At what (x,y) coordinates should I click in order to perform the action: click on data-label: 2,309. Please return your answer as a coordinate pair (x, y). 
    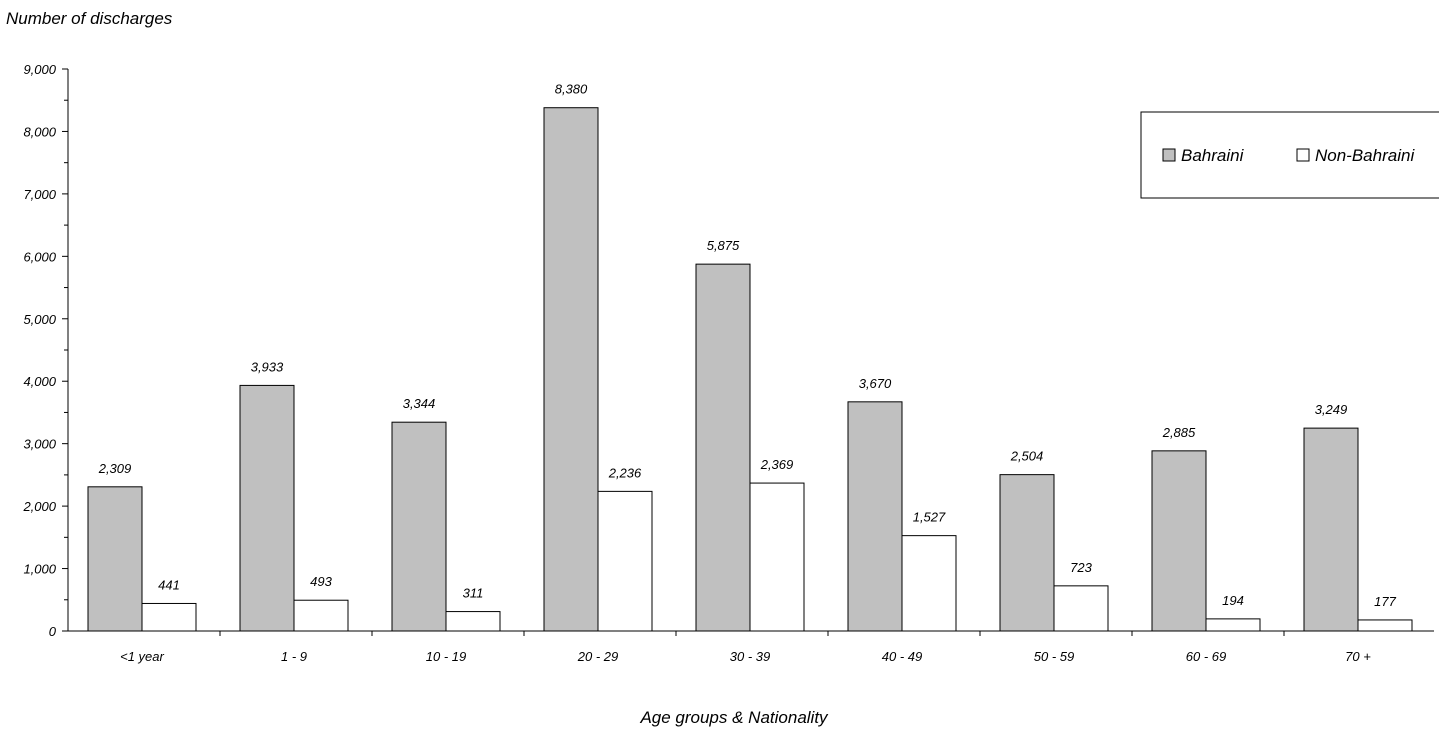
    Looking at the image, I should click on (115, 468).